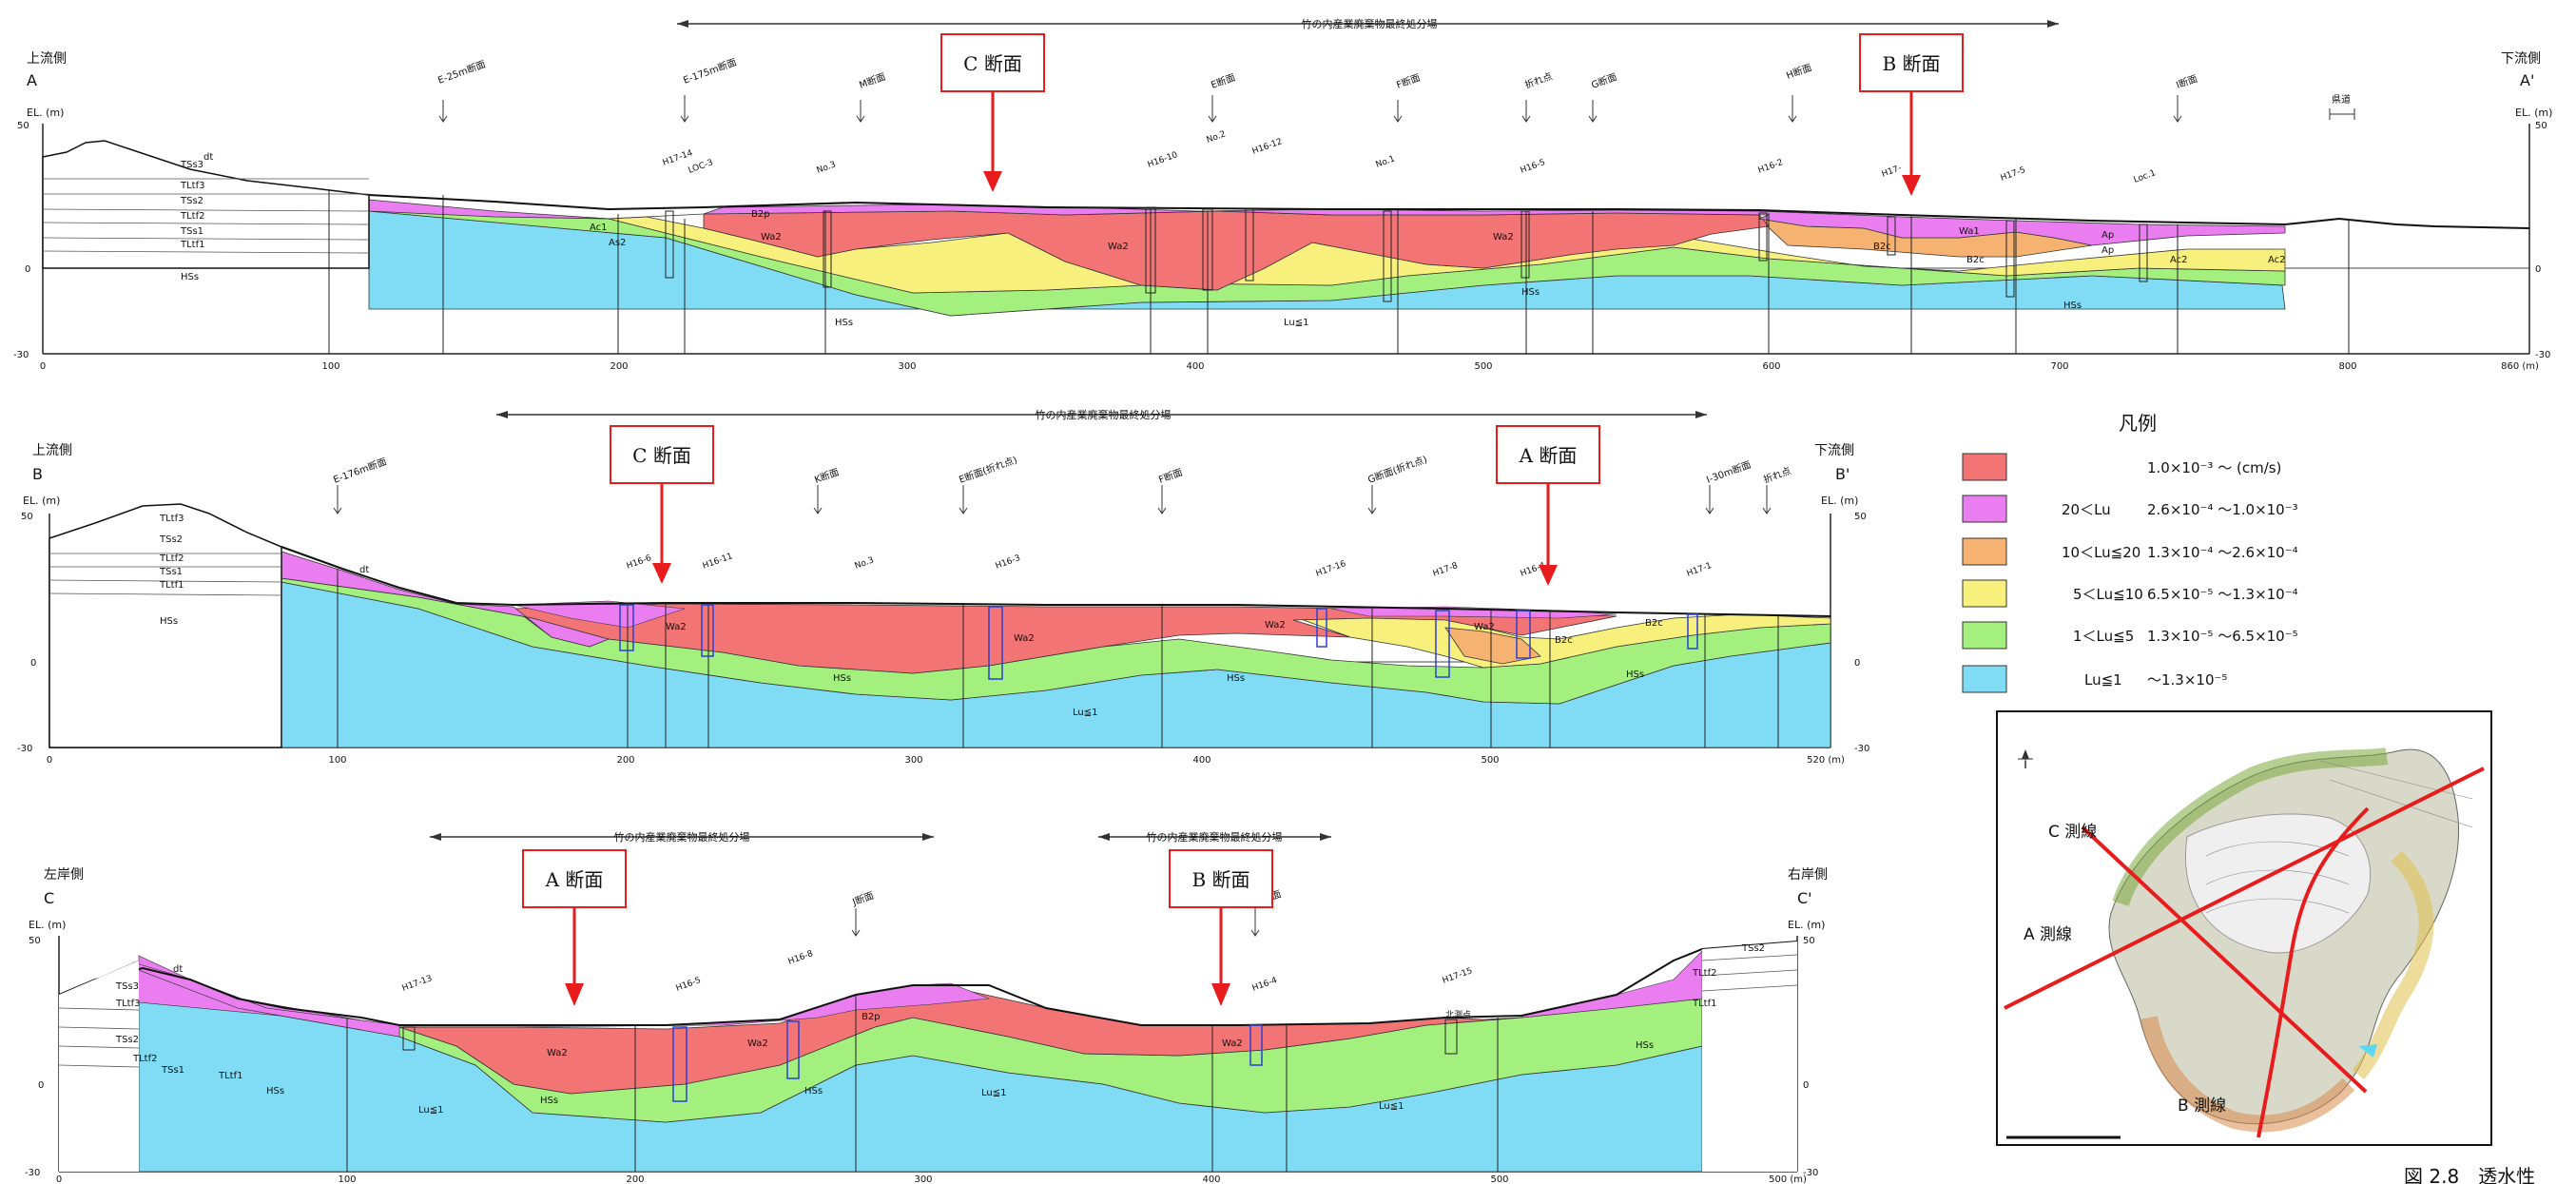 This screenshot has width=2576, height=1184. I want to click on section-c-unit-6: HSs, so click(275, 1091).